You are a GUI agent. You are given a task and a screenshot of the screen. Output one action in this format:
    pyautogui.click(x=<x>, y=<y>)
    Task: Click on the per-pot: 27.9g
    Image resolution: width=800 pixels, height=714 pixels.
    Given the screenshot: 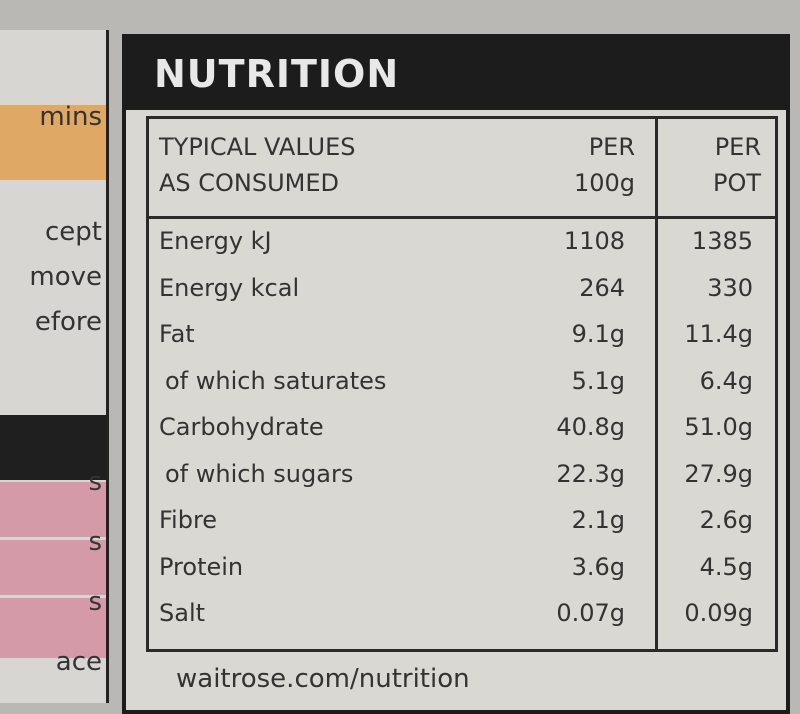 What is the action you would take?
    pyautogui.click(x=718, y=473)
    